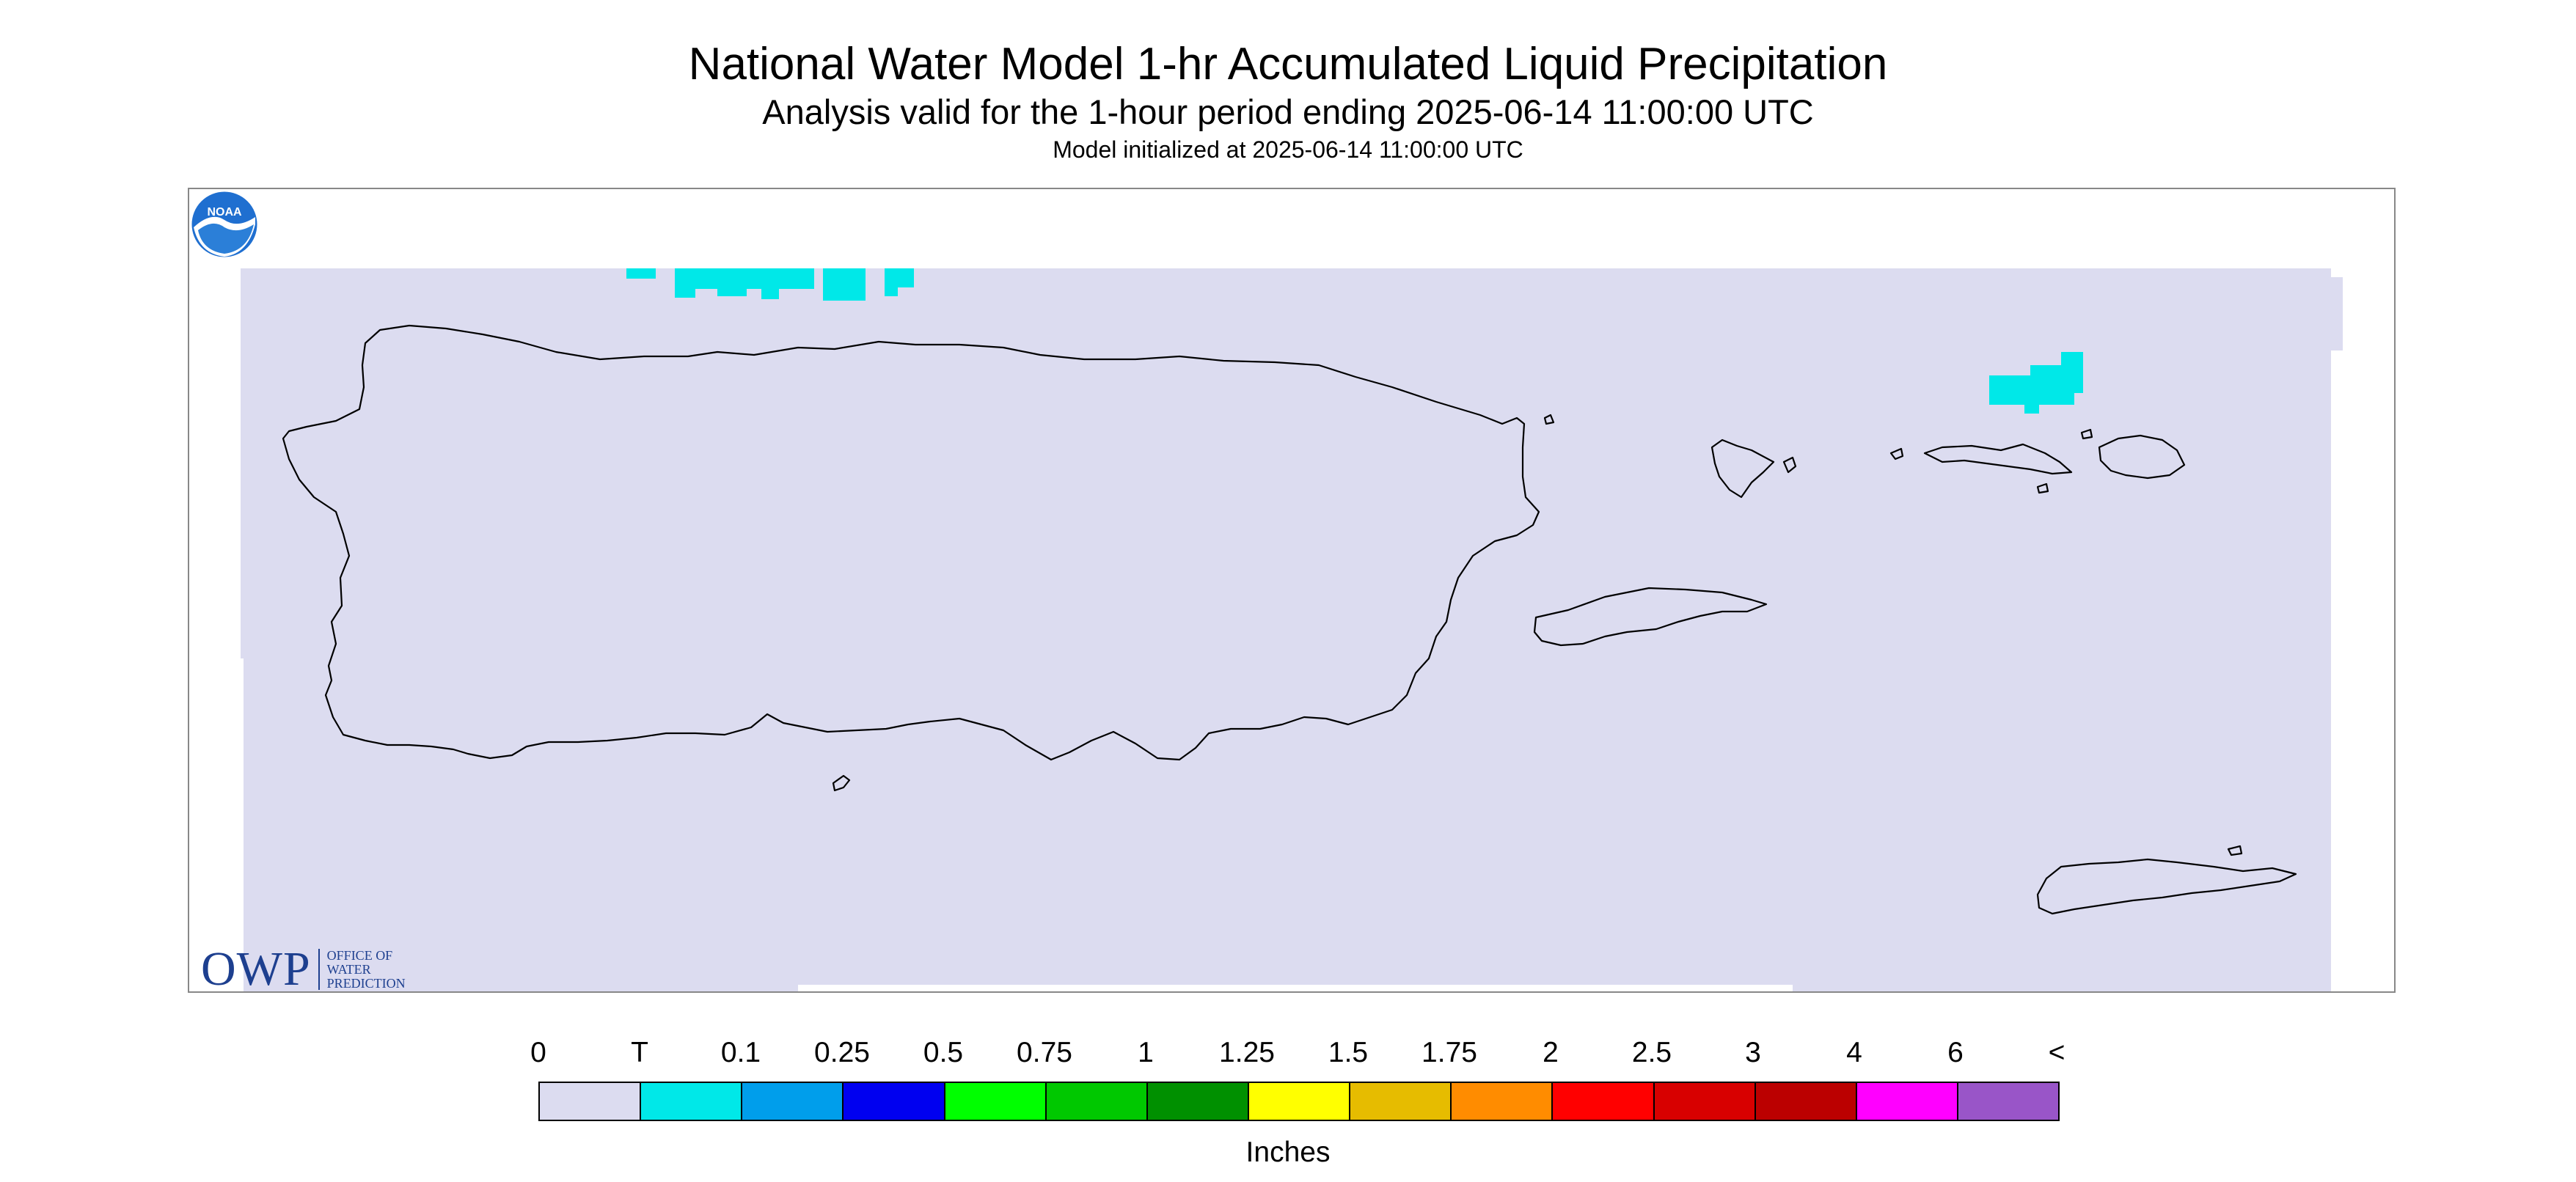 Image resolution: width=2576 pixels, height=1182 pixels. Describe the element at coordinates (366, 969) in the screenshot. I see `owp-logo-text: Office of Water Prediction` at that location.